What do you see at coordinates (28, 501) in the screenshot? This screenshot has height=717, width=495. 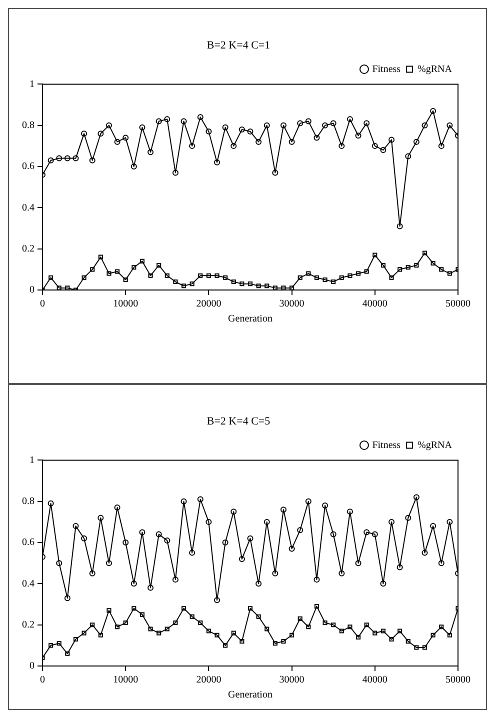 I see `y-tick-label: 0.8` at bounding box center [28, 501].